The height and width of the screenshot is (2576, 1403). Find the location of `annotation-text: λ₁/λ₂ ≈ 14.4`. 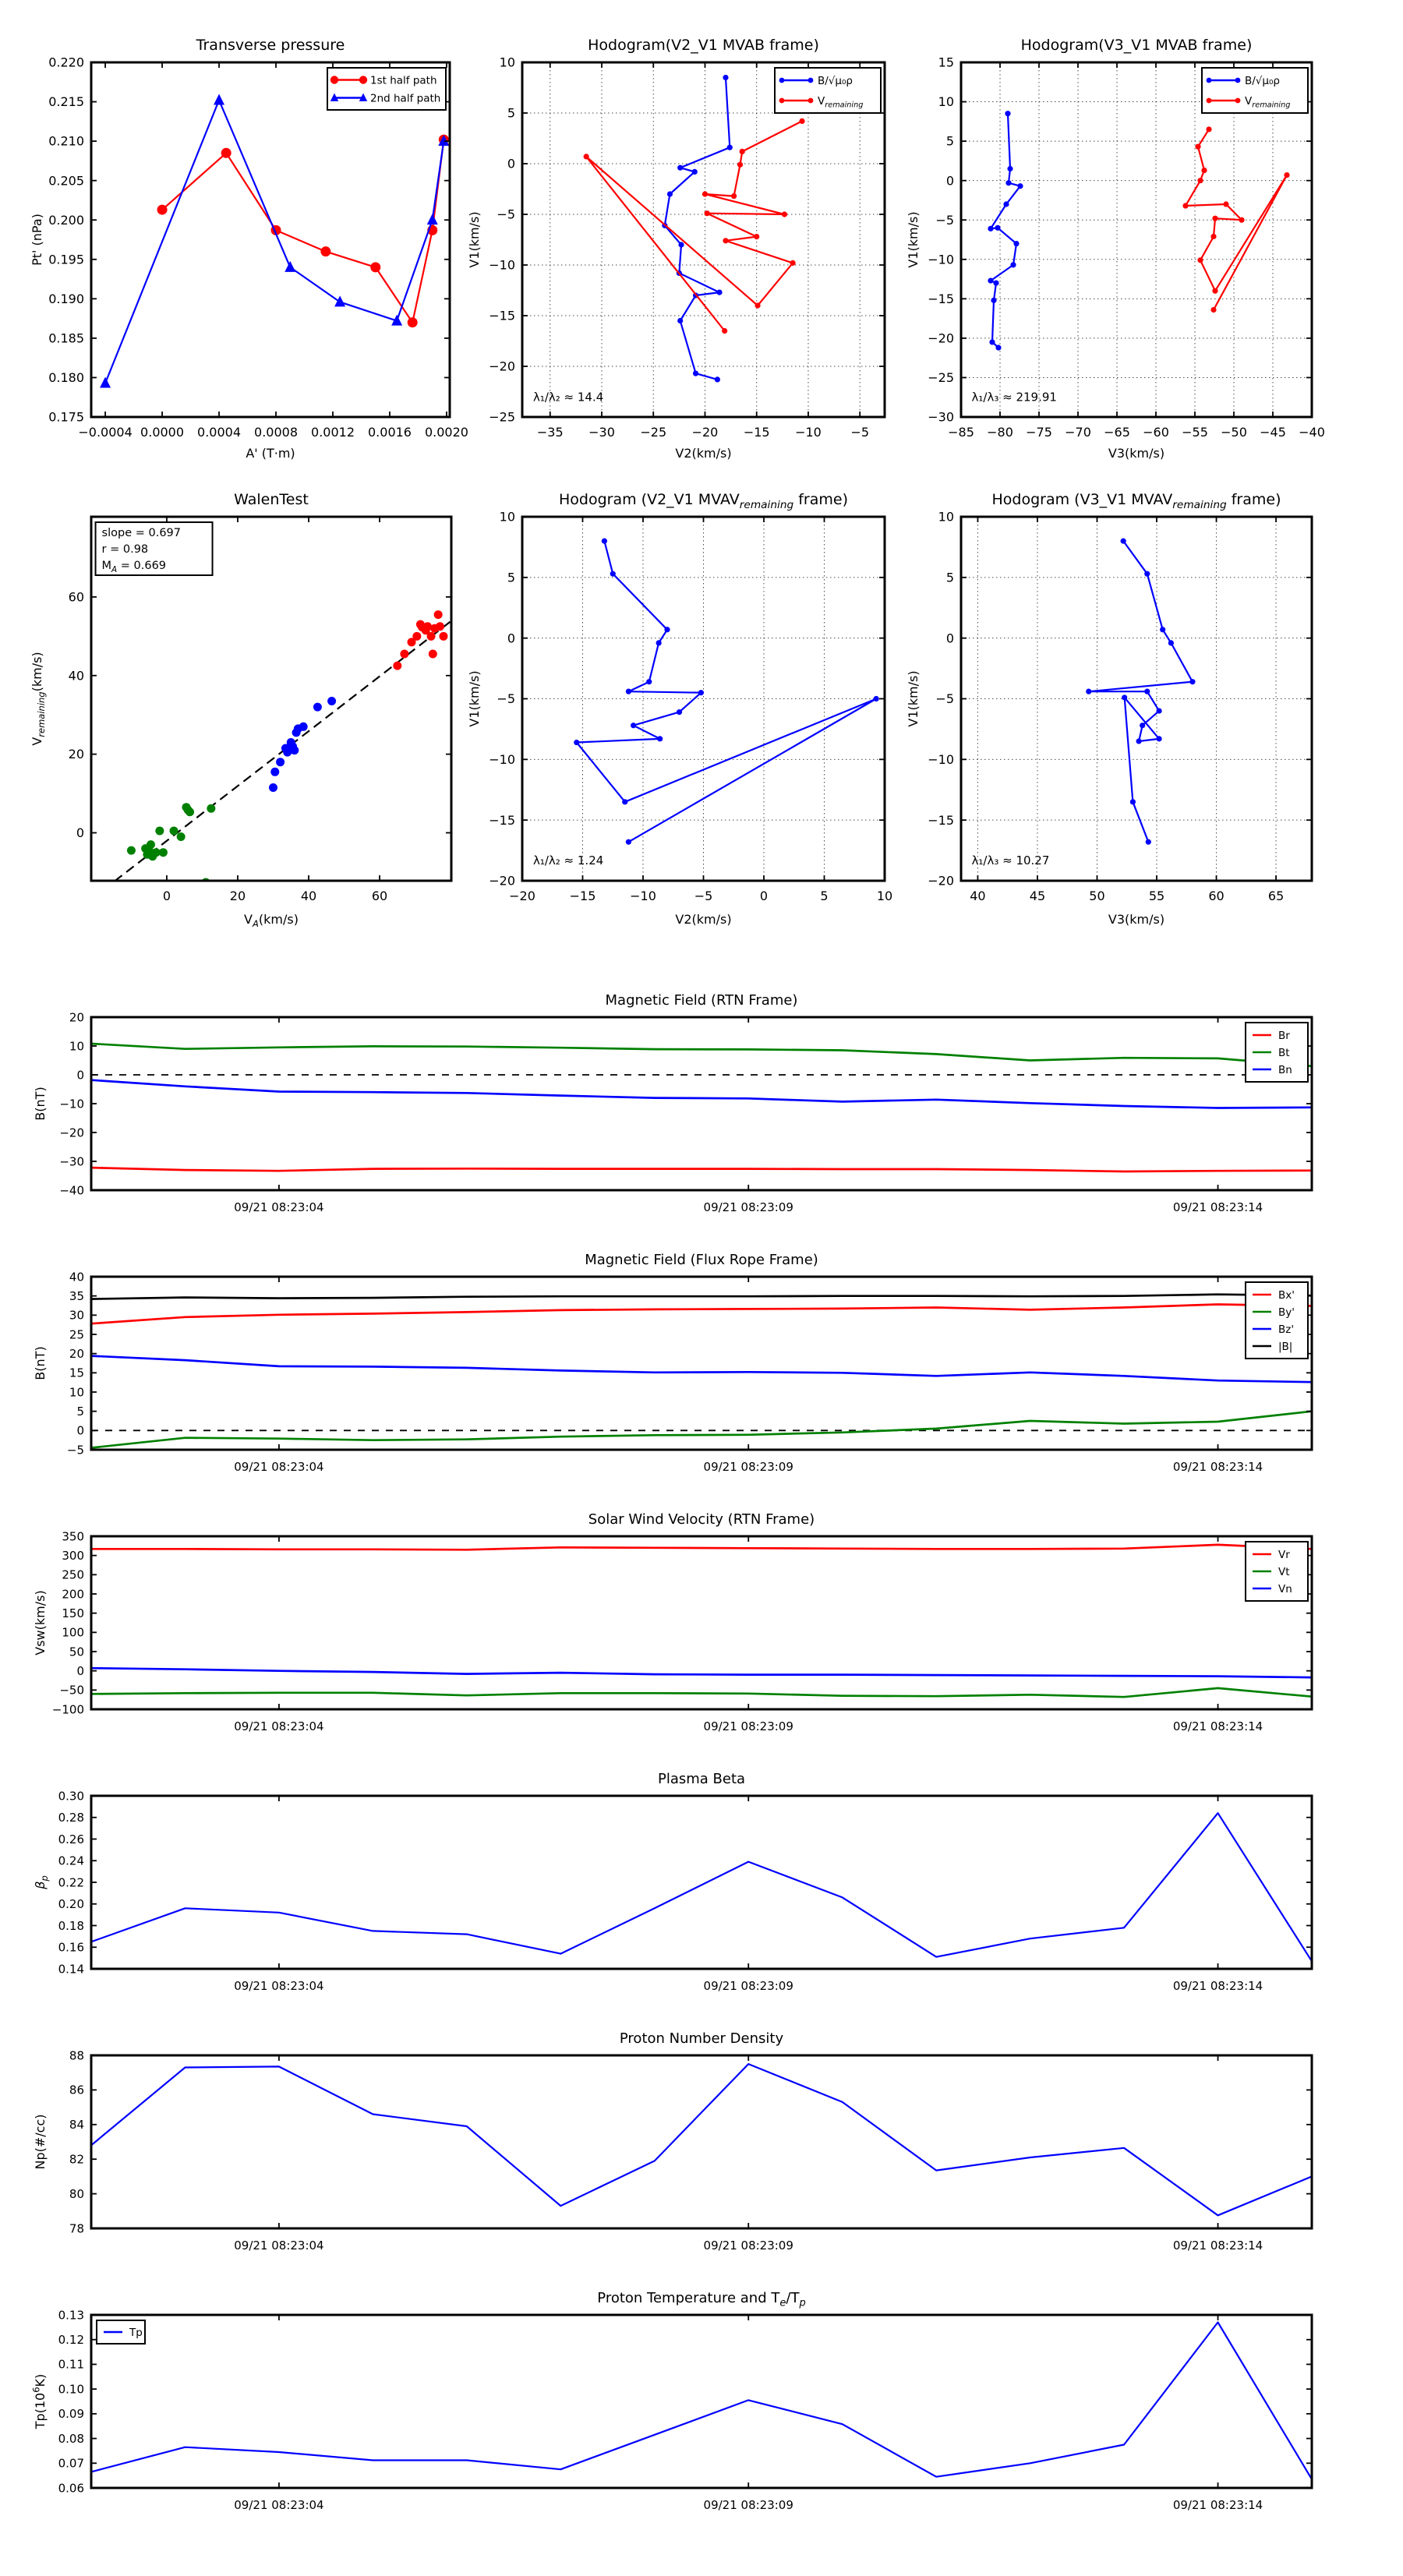

annotation-text: λ₁/λ₂ ≈ 14.4 is located at coordinates (568, 397).